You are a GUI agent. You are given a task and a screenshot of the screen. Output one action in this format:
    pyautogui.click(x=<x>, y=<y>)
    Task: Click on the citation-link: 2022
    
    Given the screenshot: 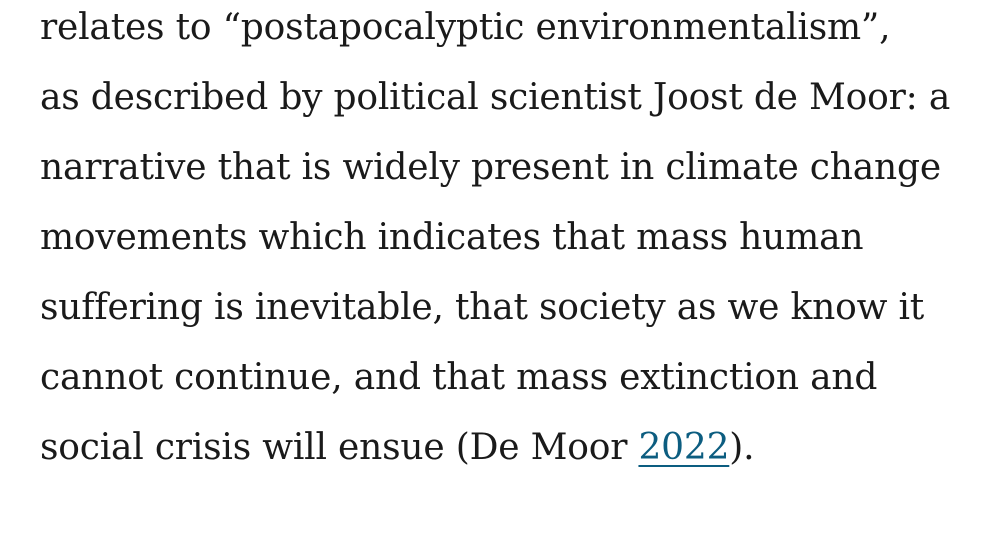 What is the action you would take?
    pyautogui.click(x=684, y=447)
    